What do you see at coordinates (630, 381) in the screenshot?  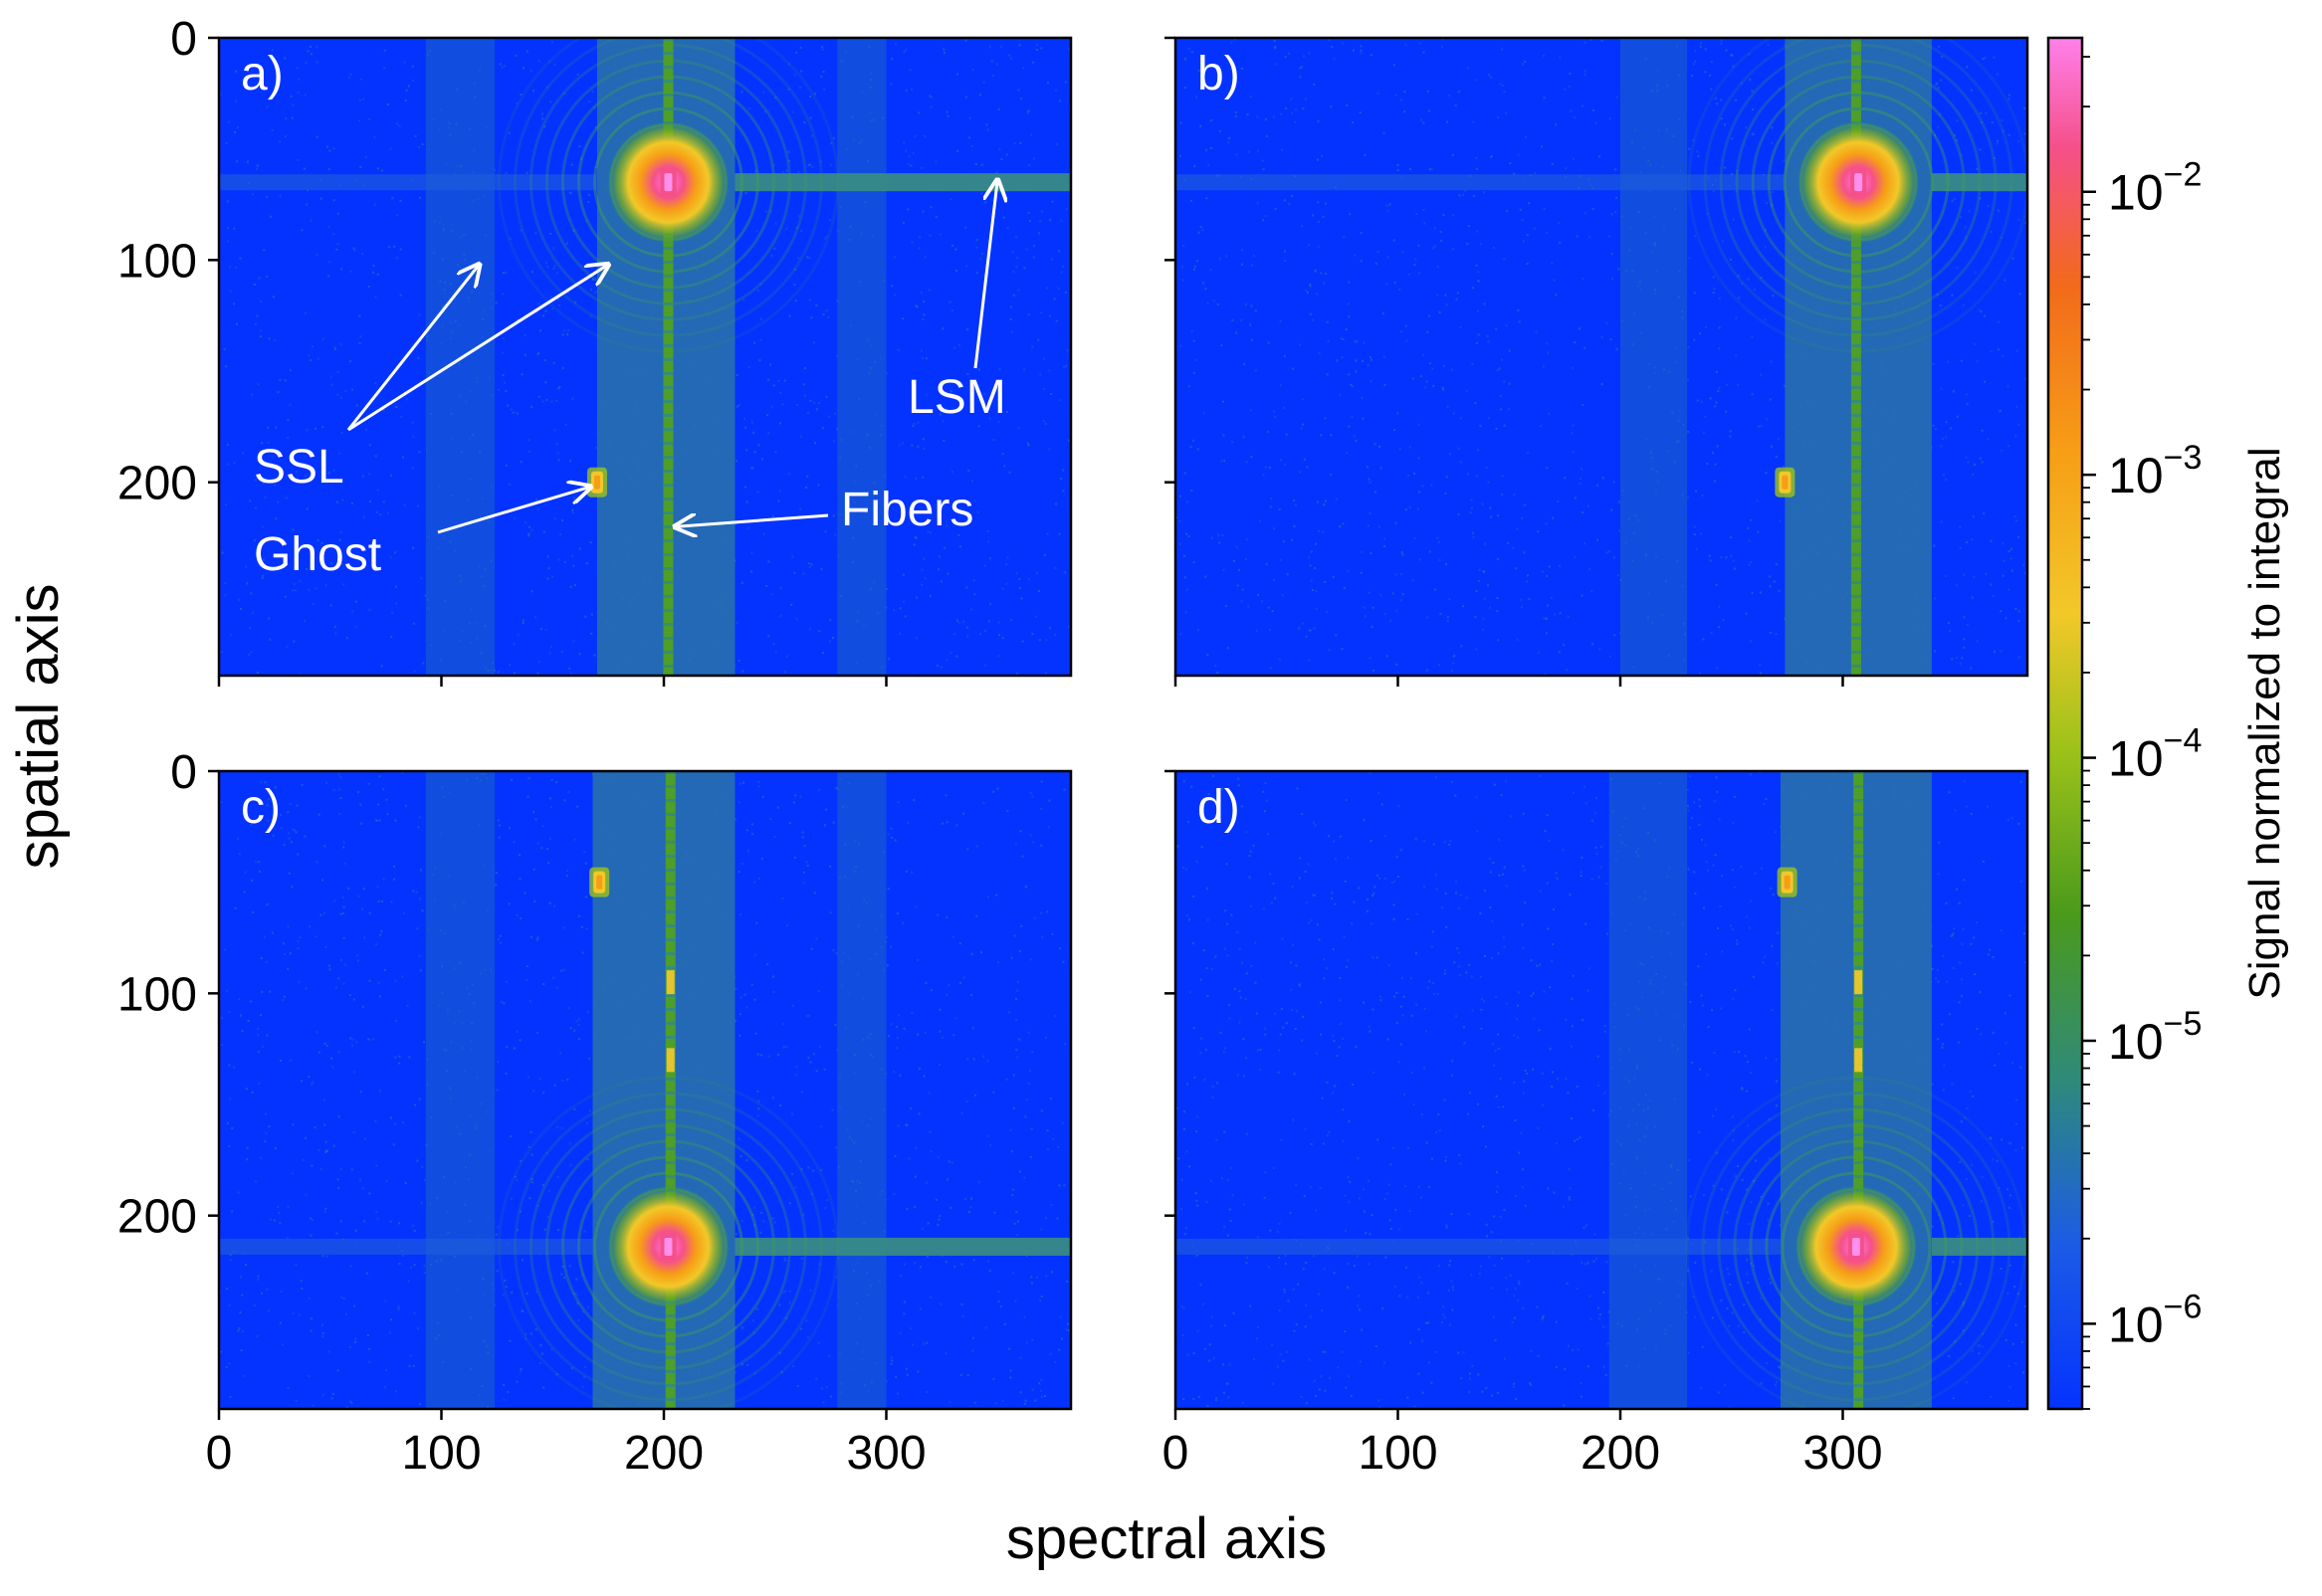 I see `panel-a-annotations: SSL Ghost Fibers LSM` at bounding box center [630, 381].